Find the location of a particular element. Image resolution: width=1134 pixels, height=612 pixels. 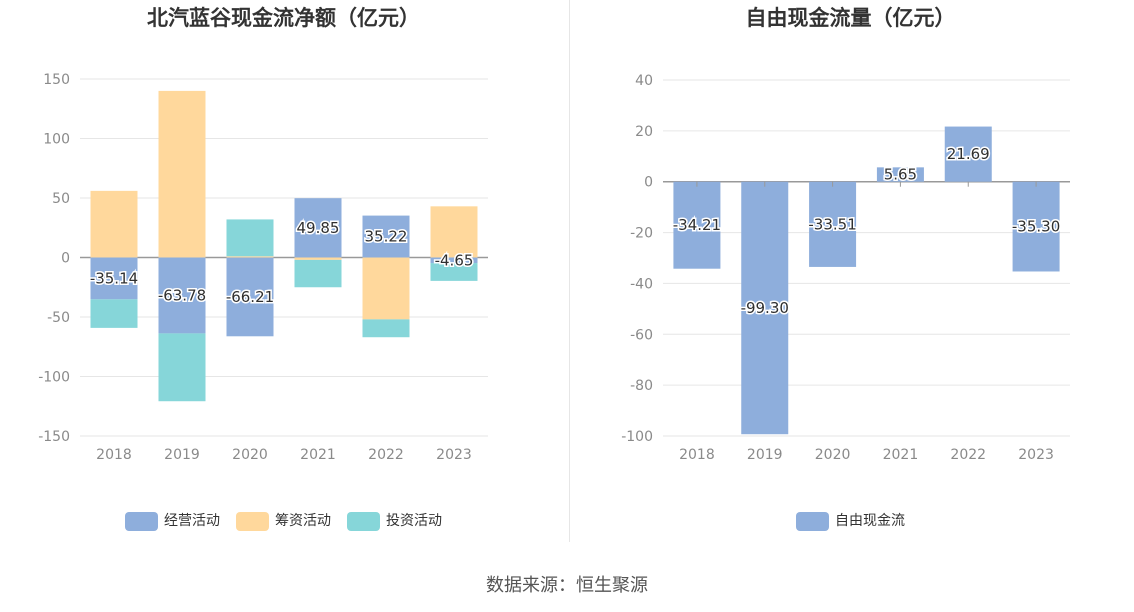

bar-筹资活动-2020 is located at coordinates (250, 257).